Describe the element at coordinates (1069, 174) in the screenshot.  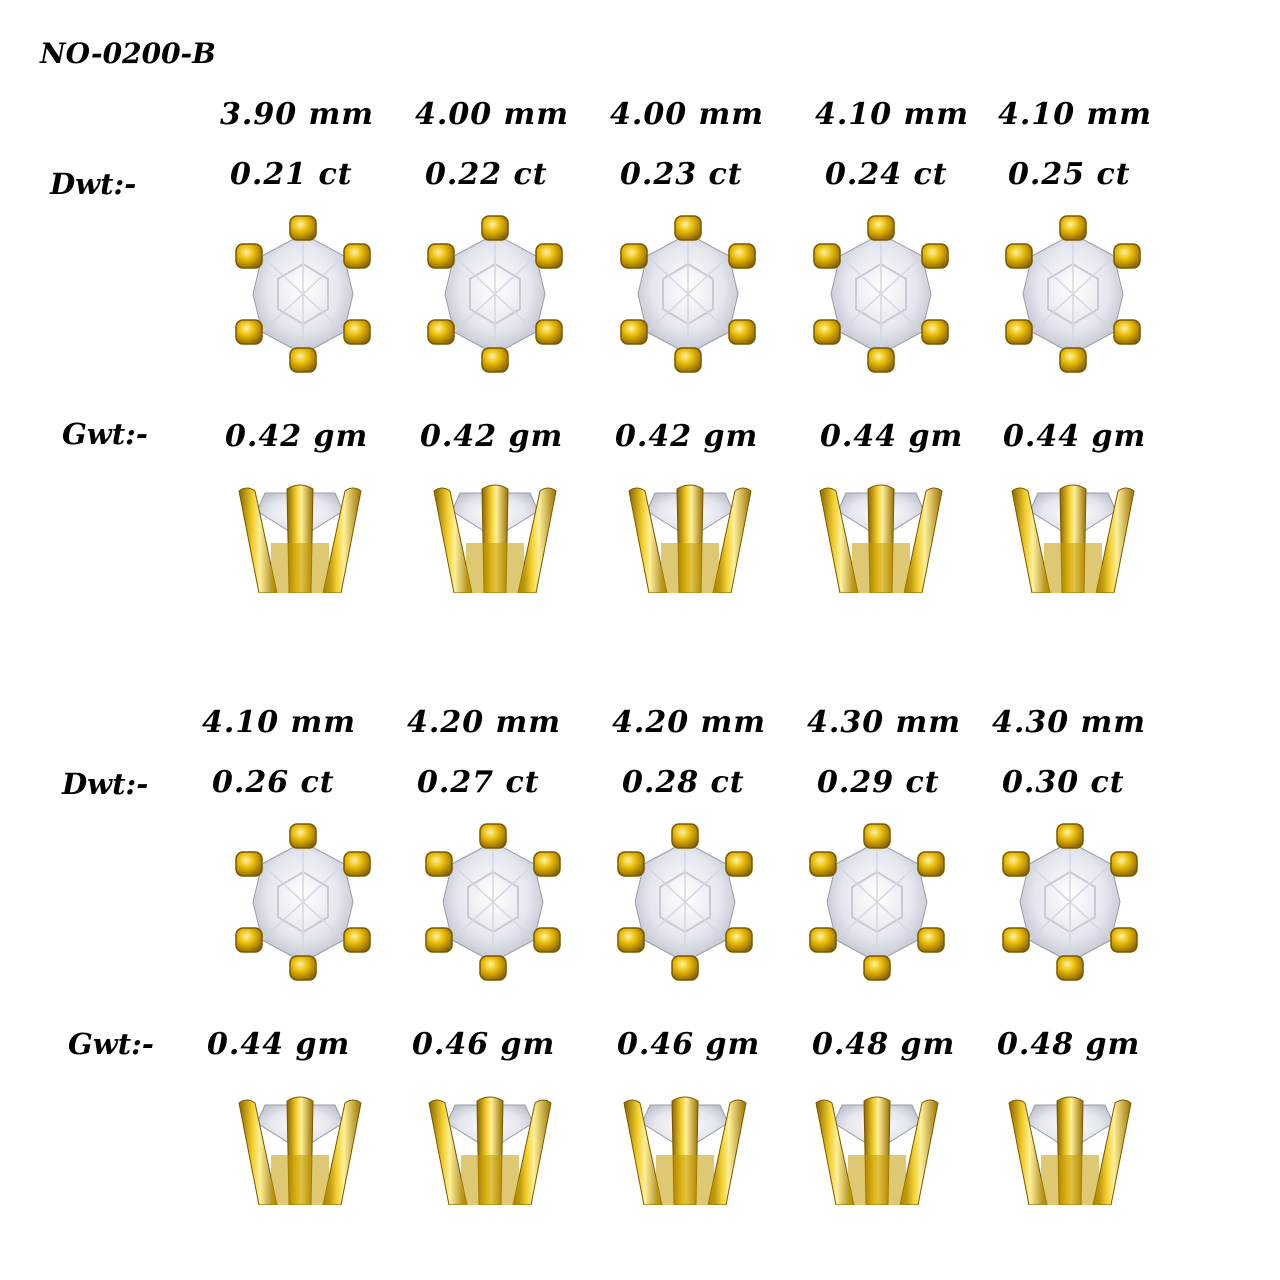
I see `diamond-weight: 0.25 ct` at that location.